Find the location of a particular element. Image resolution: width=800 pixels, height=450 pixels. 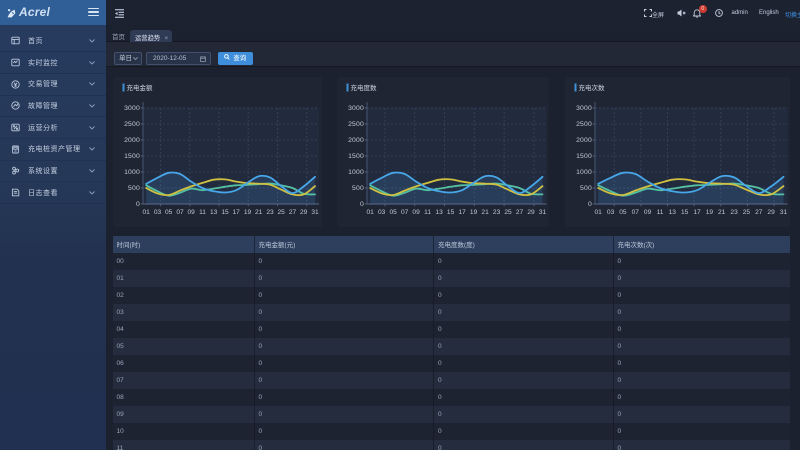

svg-text: 充电金额 is located at coordinates (140, 87).